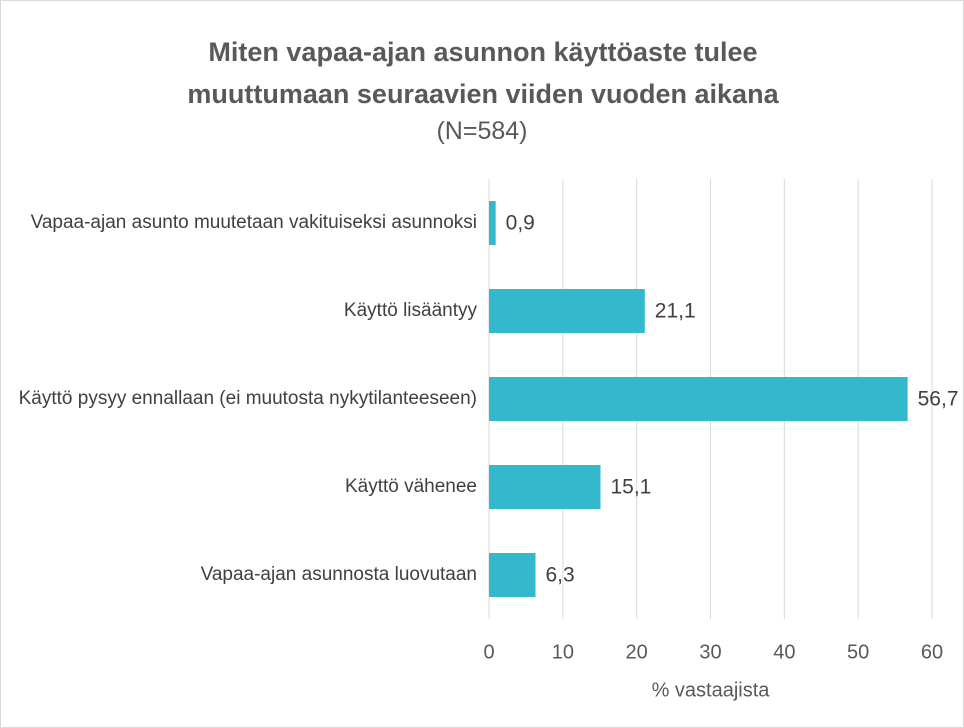 The image size is (964, 728). I want to click on y-tick-label: Vapaa-ajan asunnosta luovutaan, so click(338, 574).